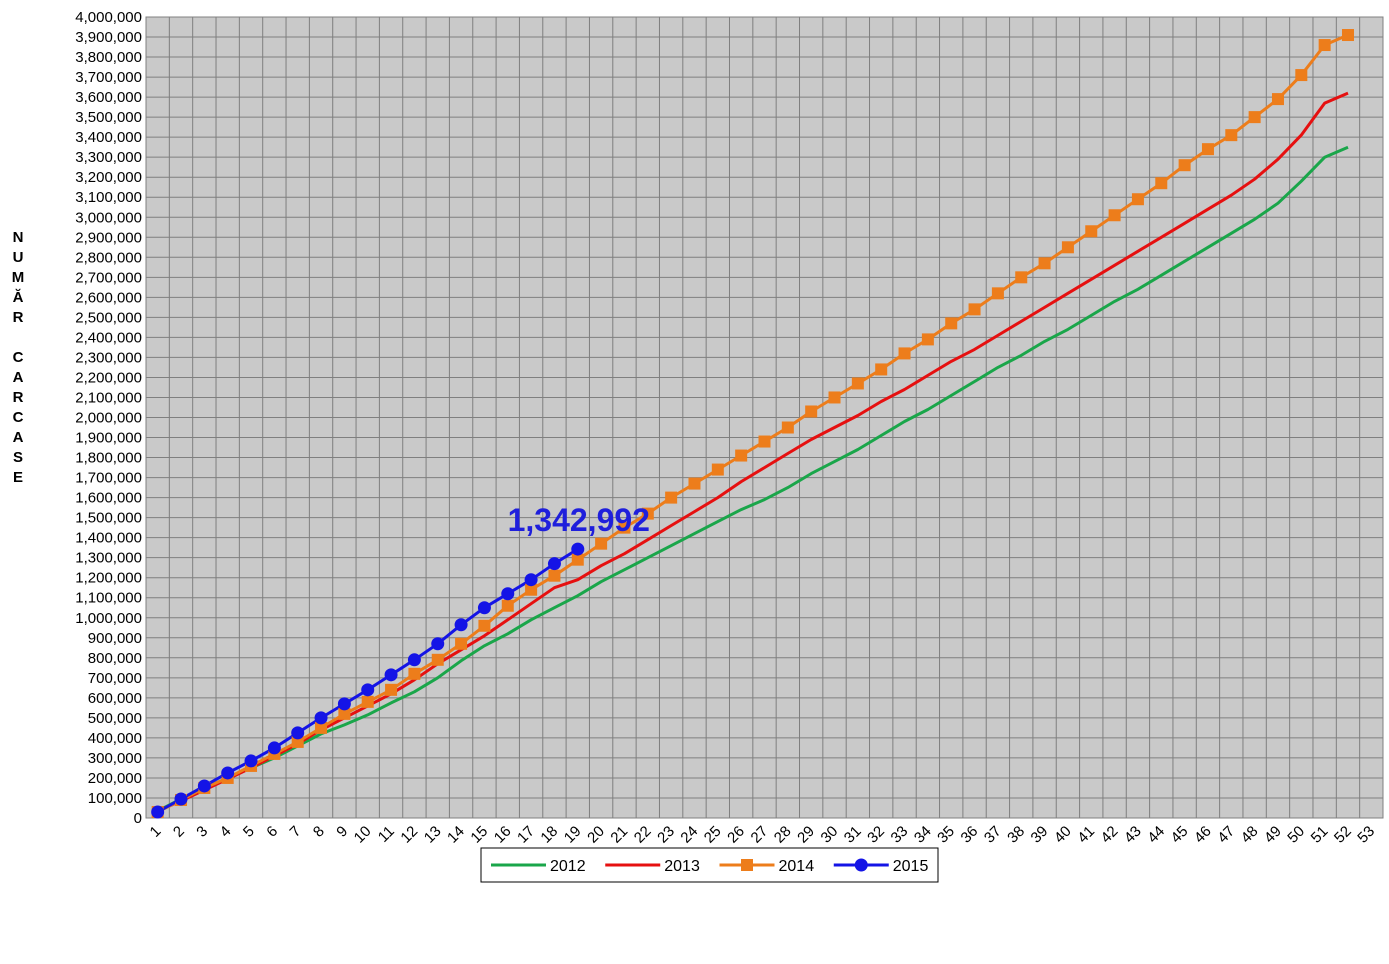  I want to click on x-tick-label: 43, so click(1133, 835).